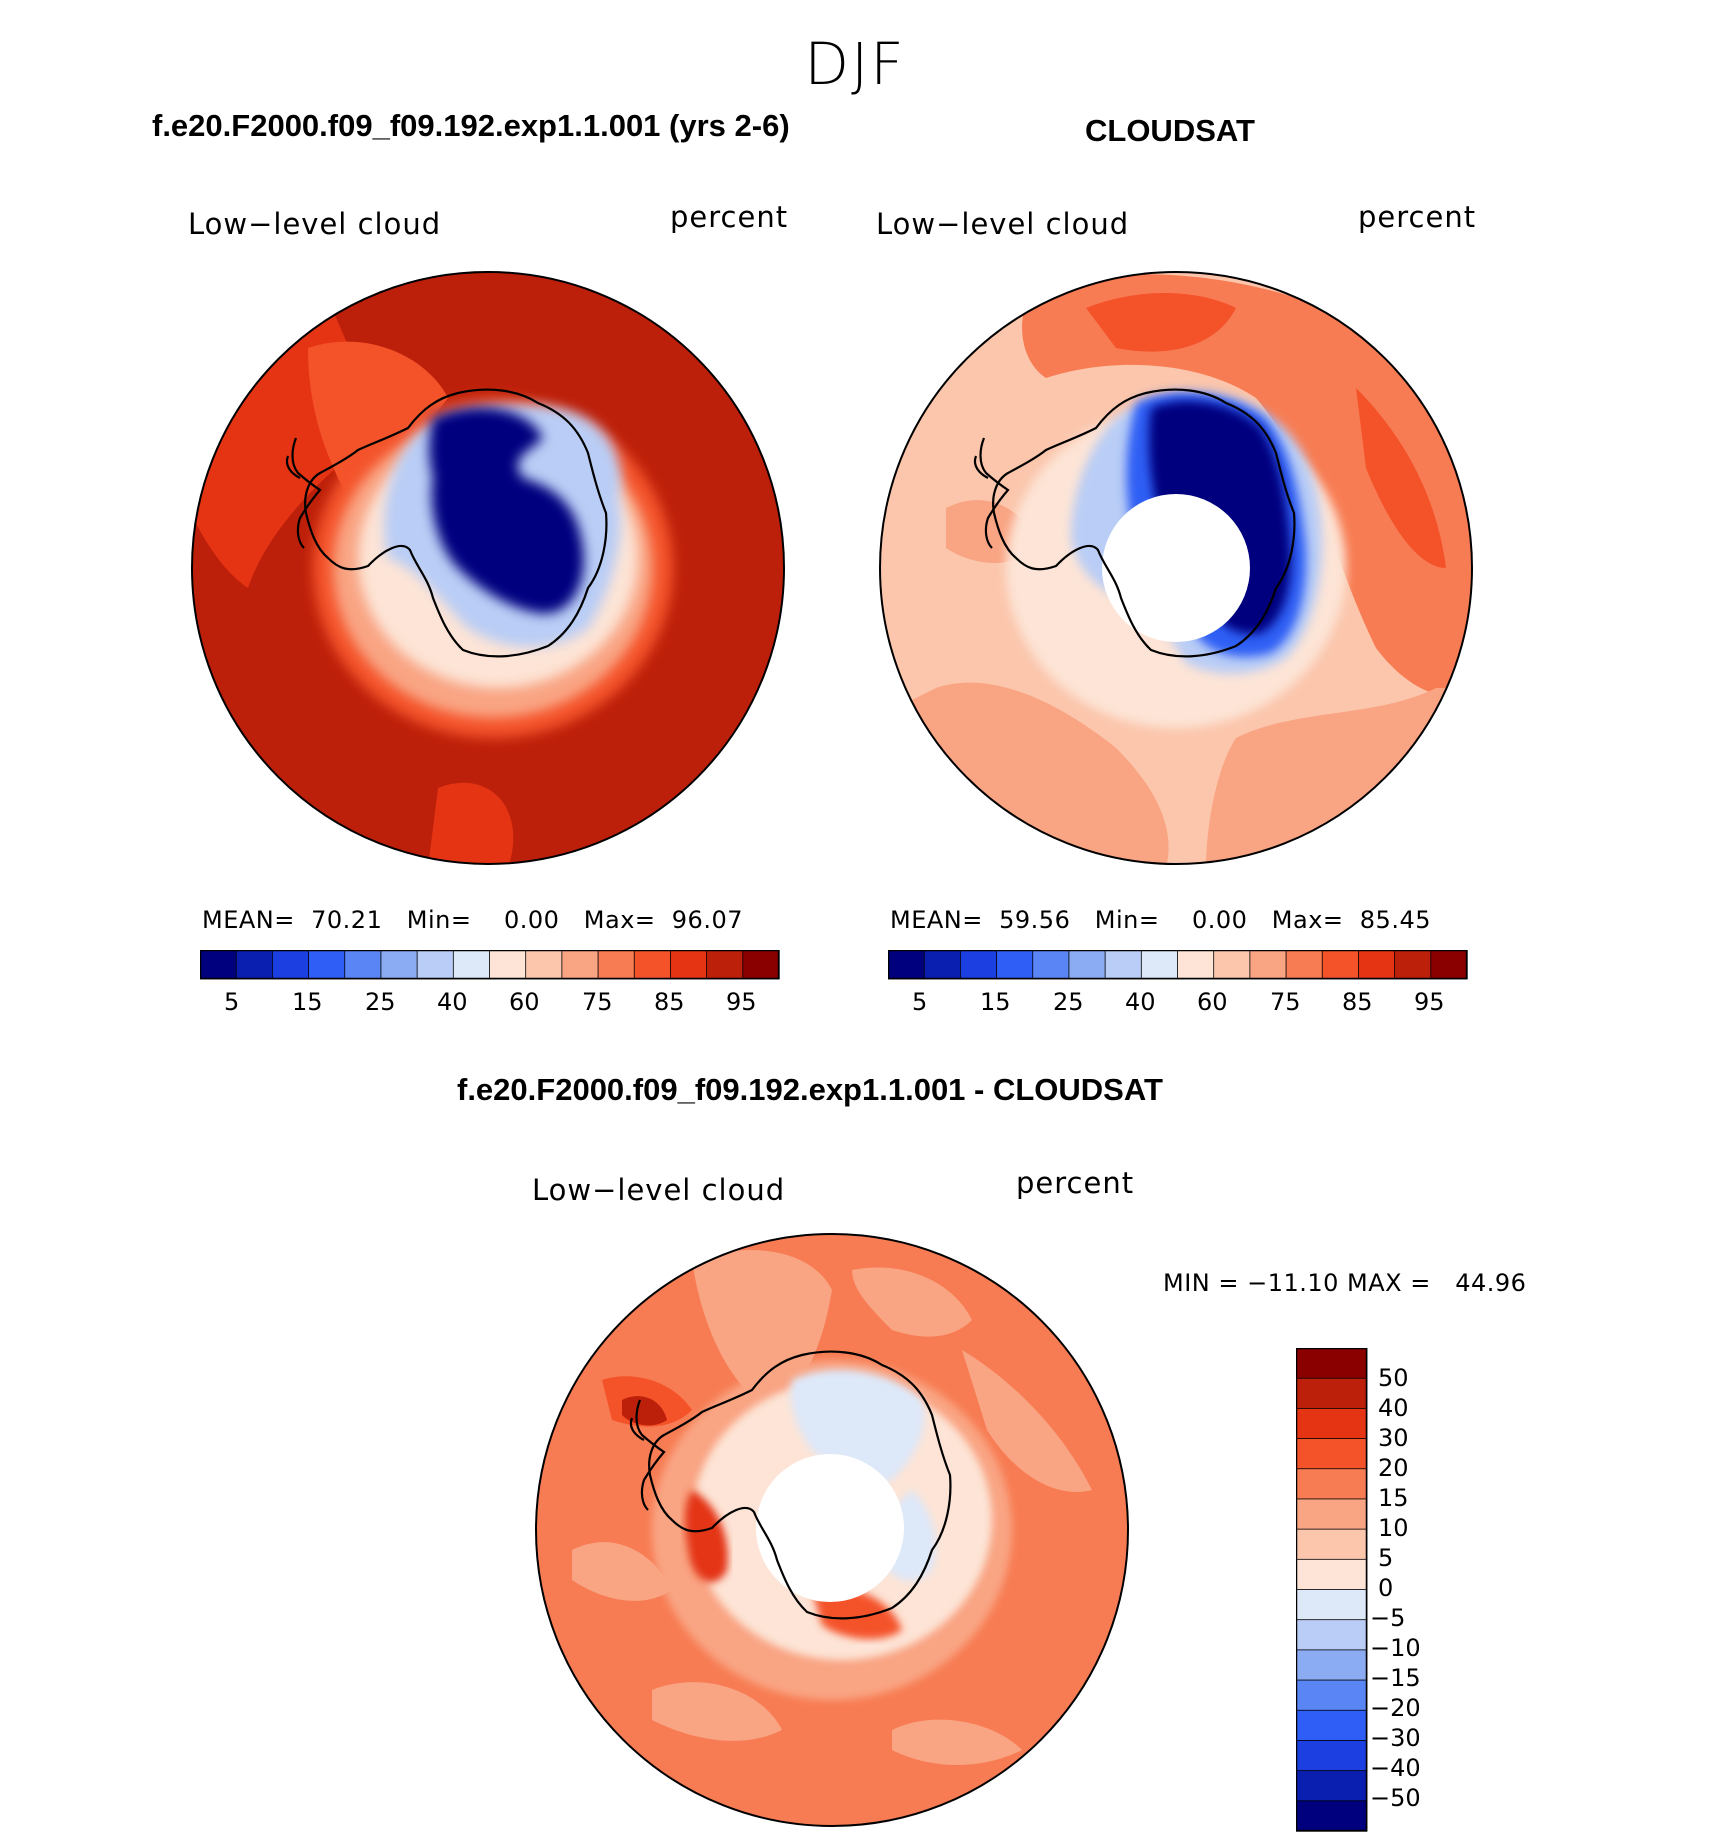 This screenshot has height=1839, width=1710. I want to click on panel-2-tick: 25, so click(1068, 1002).